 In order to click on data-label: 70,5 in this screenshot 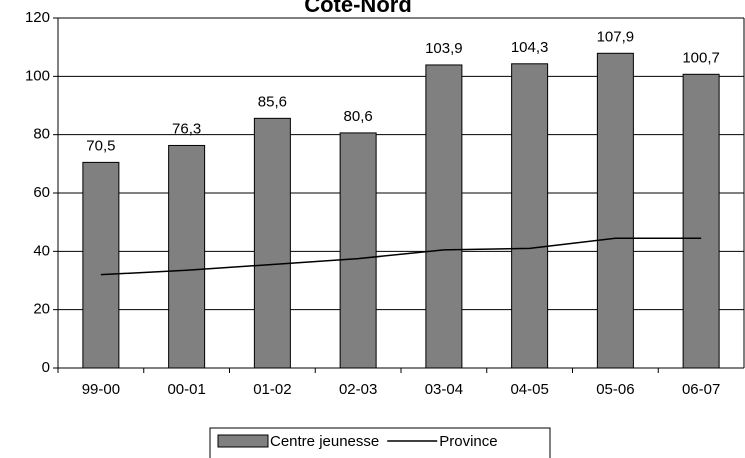, I will do `click(100, 145)`.